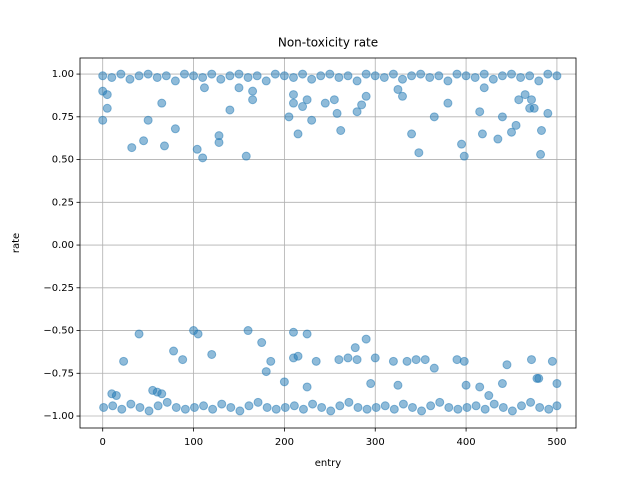 This screenshot has width=640, height=480. I want to click on x-tick-label: 100, so click(193, 442).